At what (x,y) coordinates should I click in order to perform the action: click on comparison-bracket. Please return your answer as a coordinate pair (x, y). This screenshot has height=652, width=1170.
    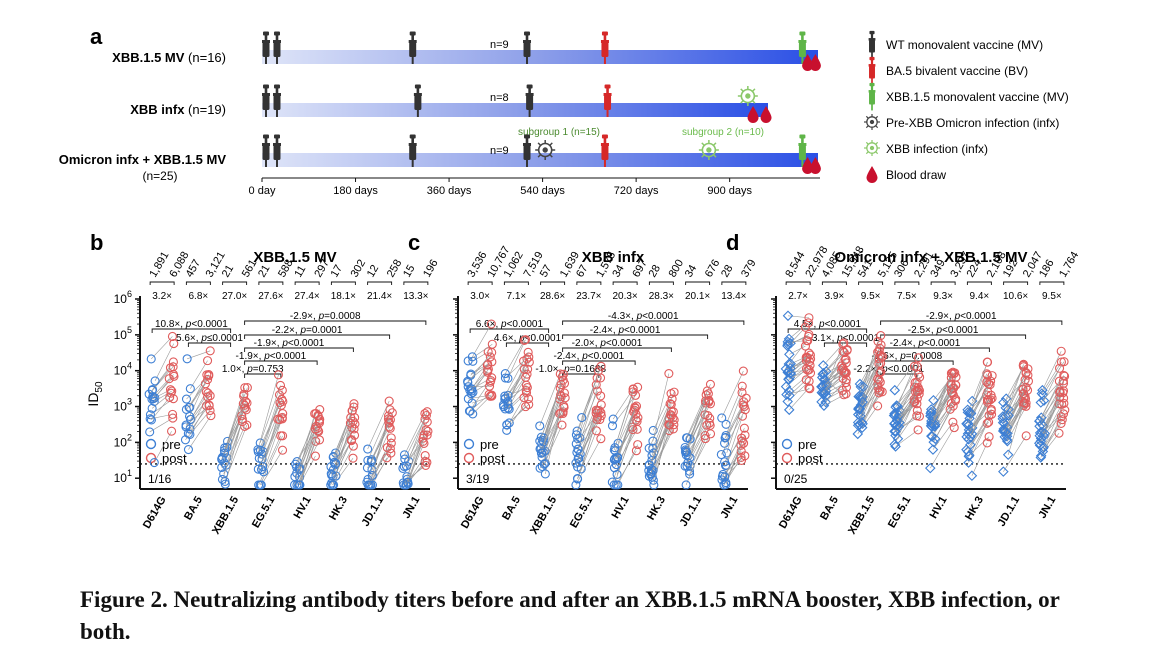
    Looking at the image, I should click on (617, 349).